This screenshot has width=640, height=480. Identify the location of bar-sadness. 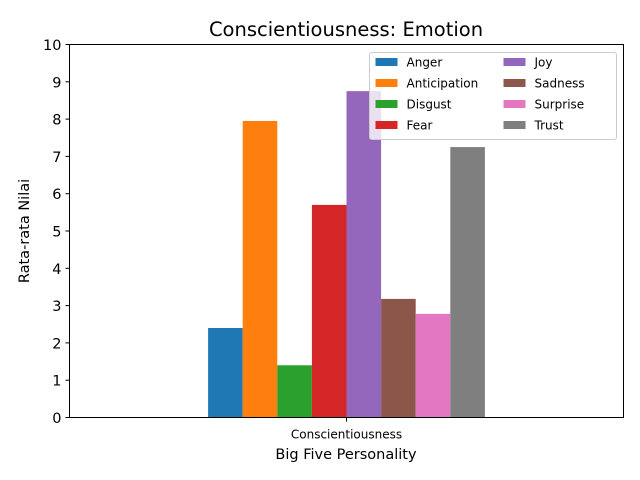
(398, 358).